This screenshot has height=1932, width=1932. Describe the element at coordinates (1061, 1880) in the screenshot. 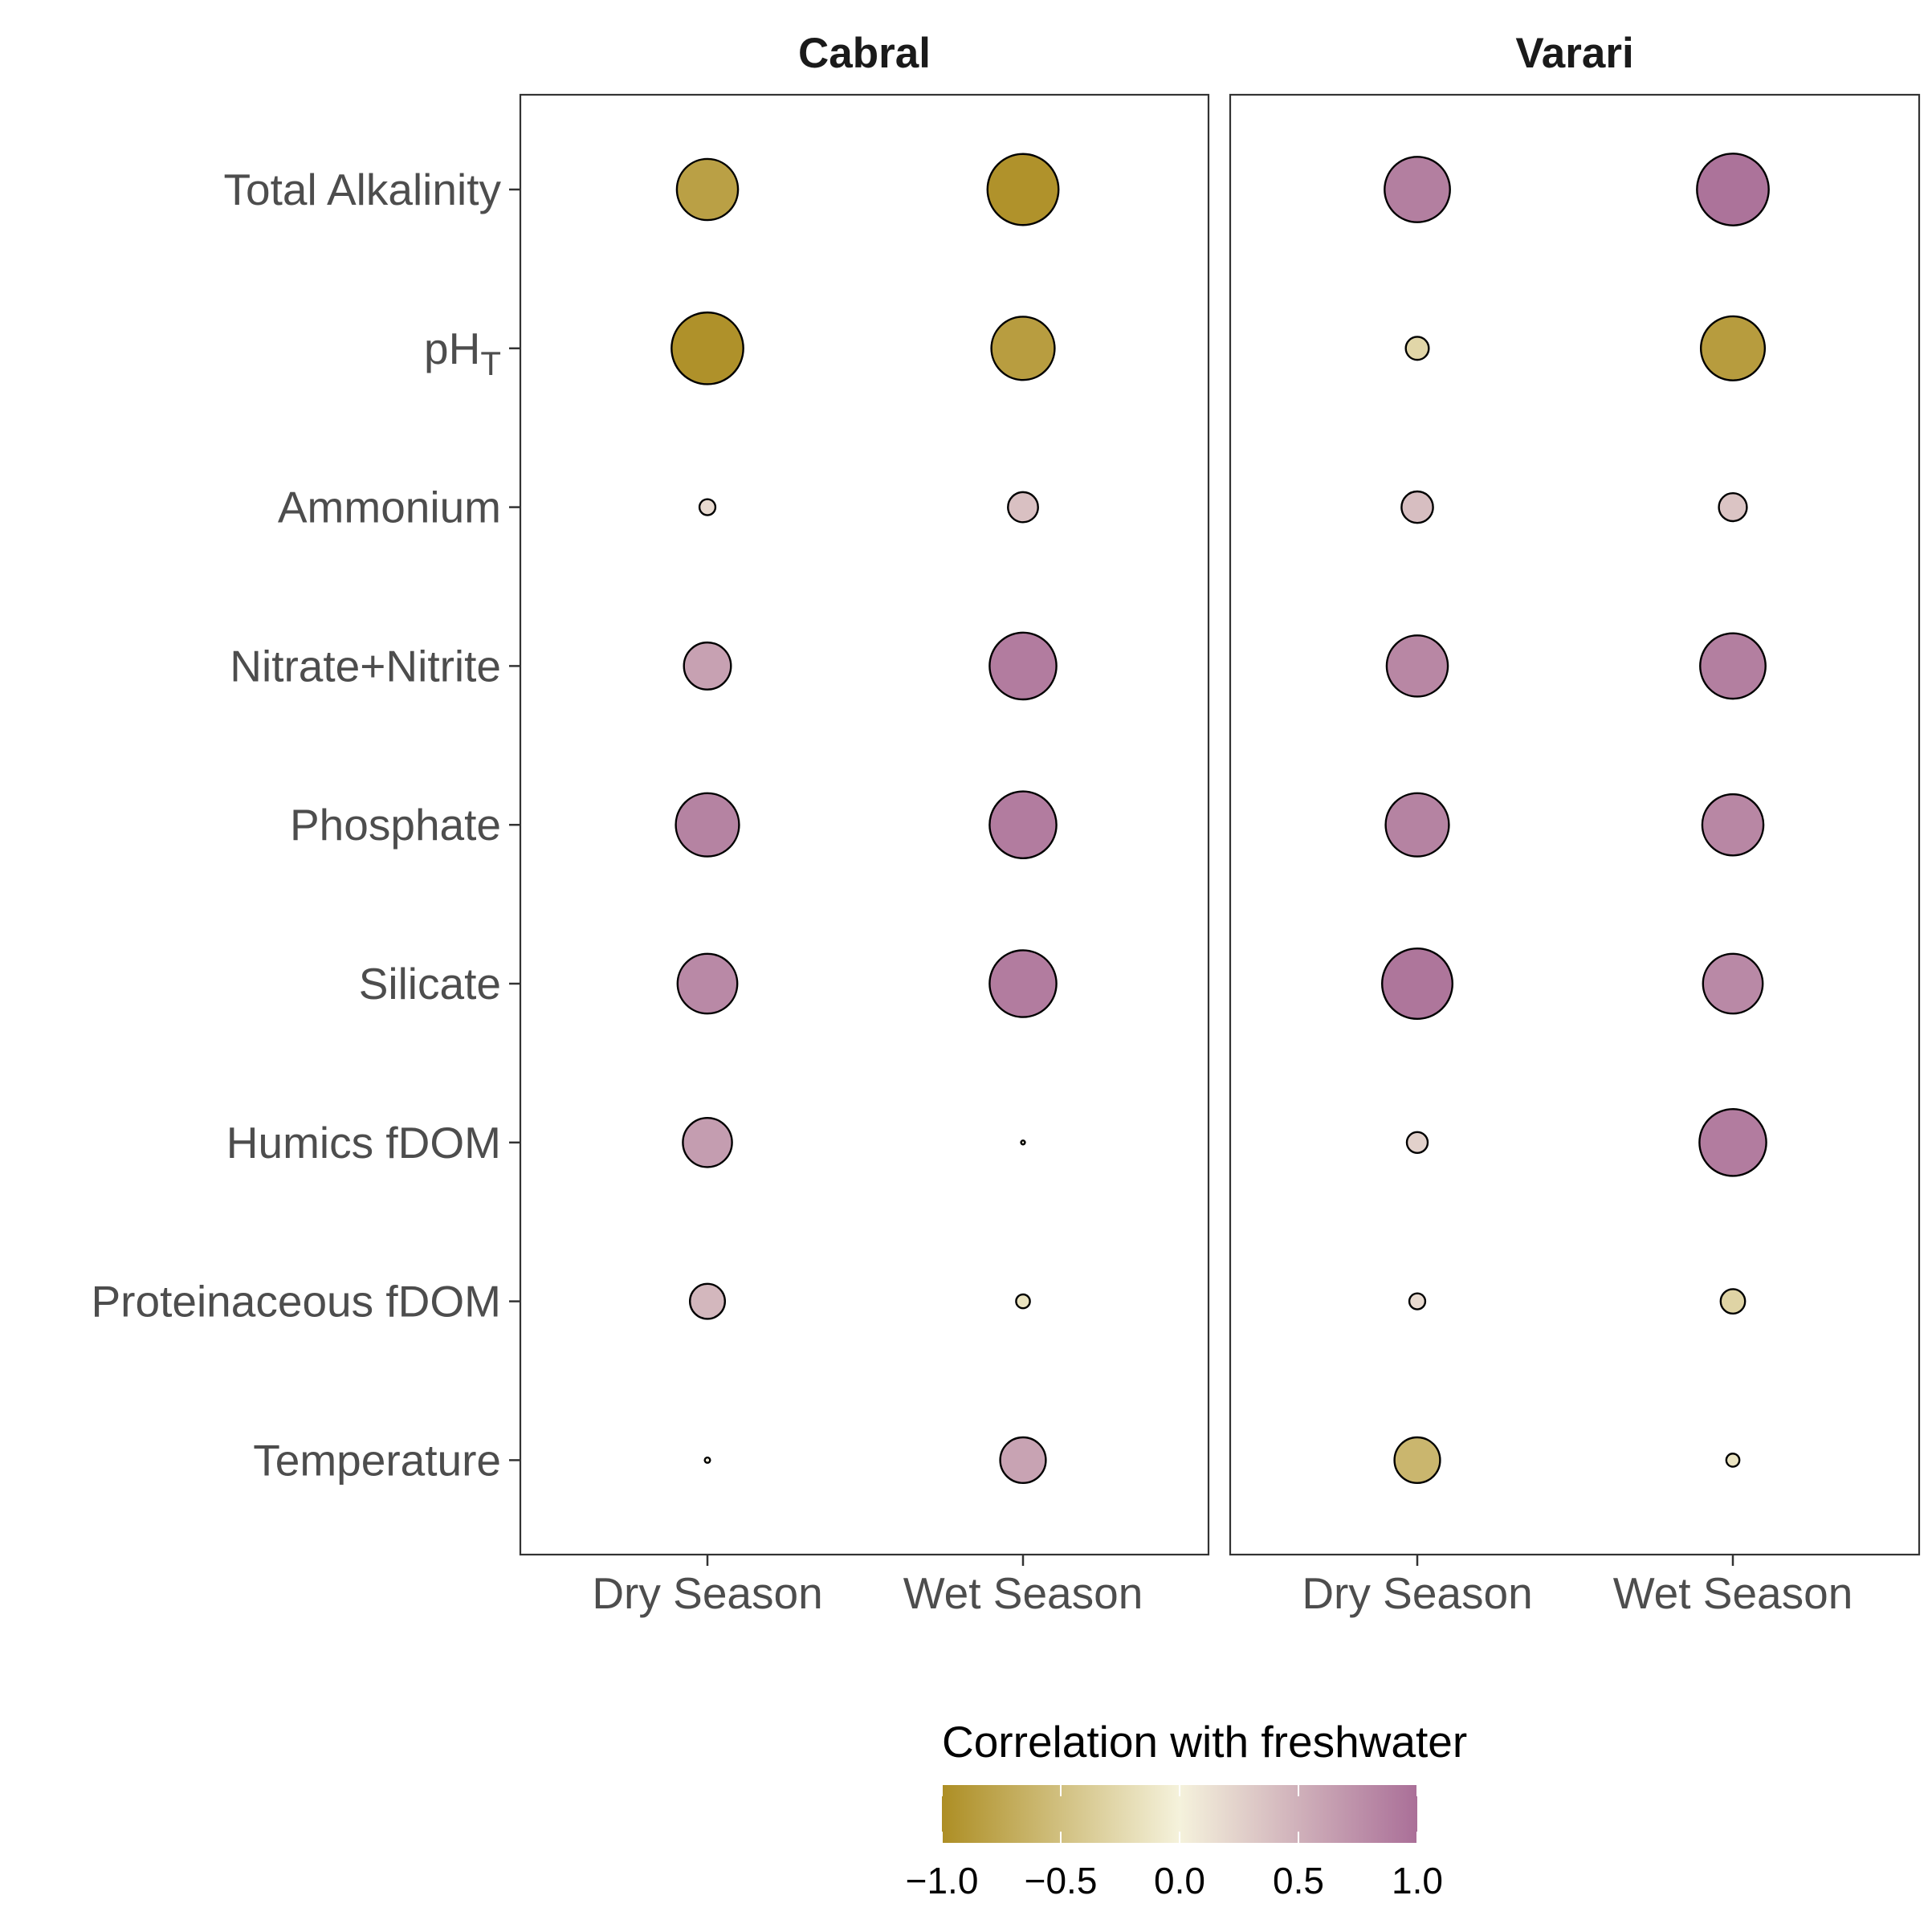

I see `legend-tick-label: −0.5` at that location.